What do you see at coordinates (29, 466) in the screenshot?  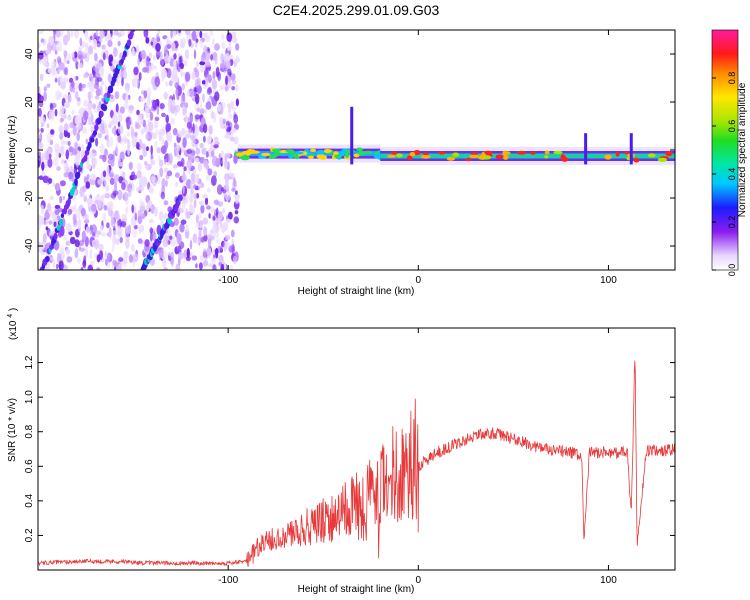 I see `snr-y-tick-label: 0.6` at bounding box center [29, 466].